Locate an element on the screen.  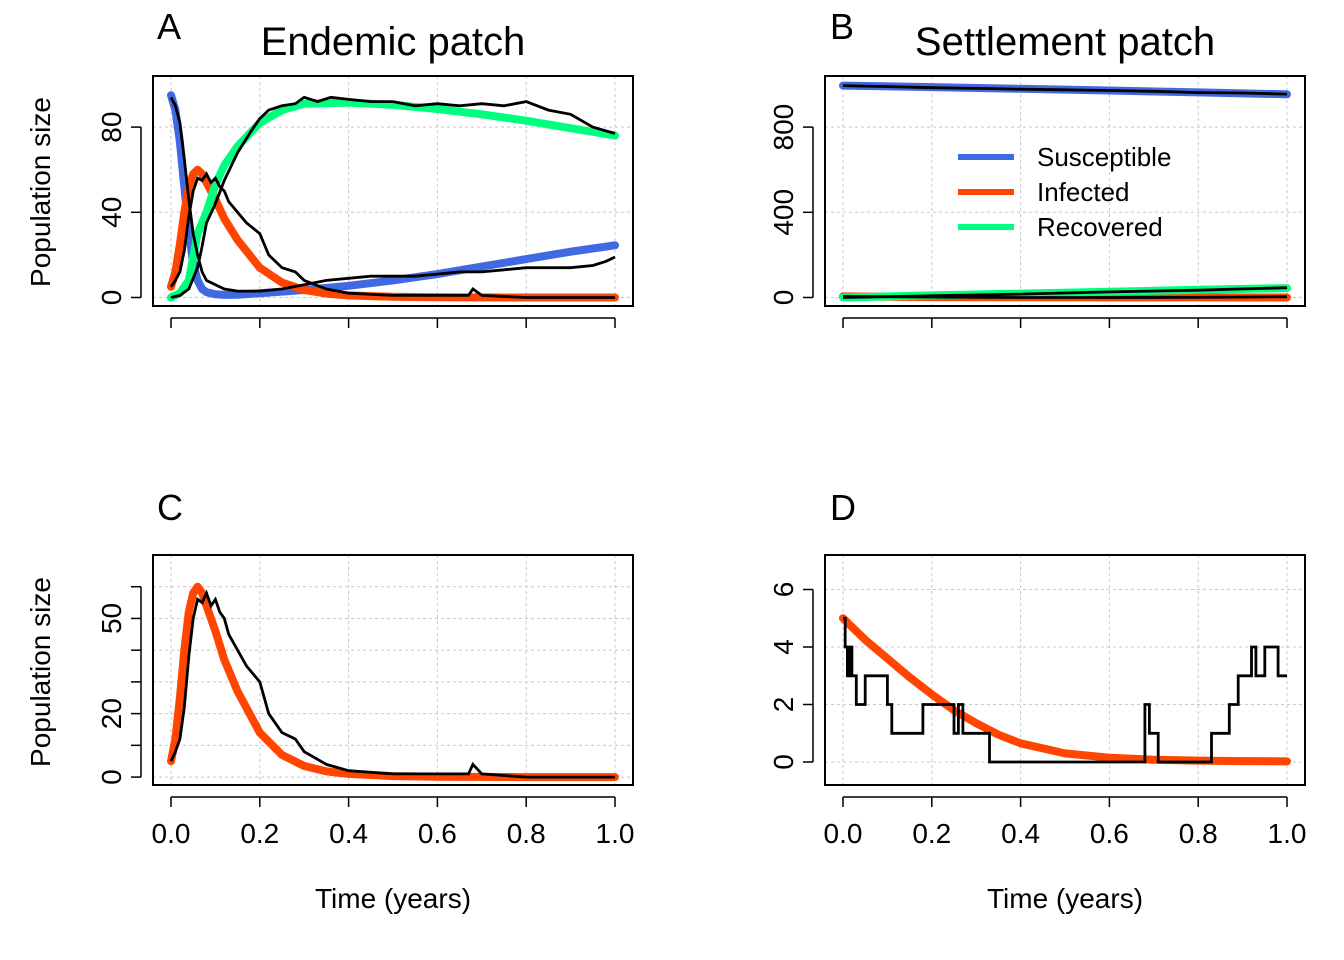
y-tick-label: 2 is located at coordinates (783, 705).